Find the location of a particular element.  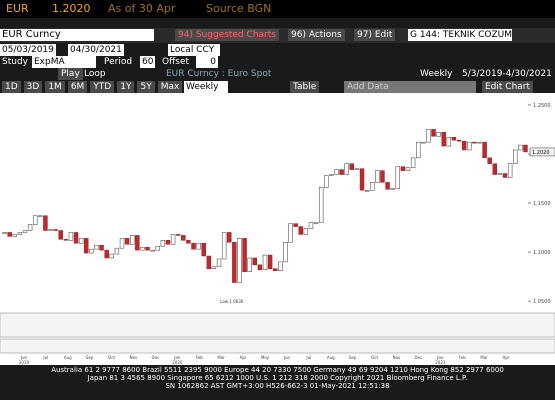

period: 60 is located at coordinates (148, 62).